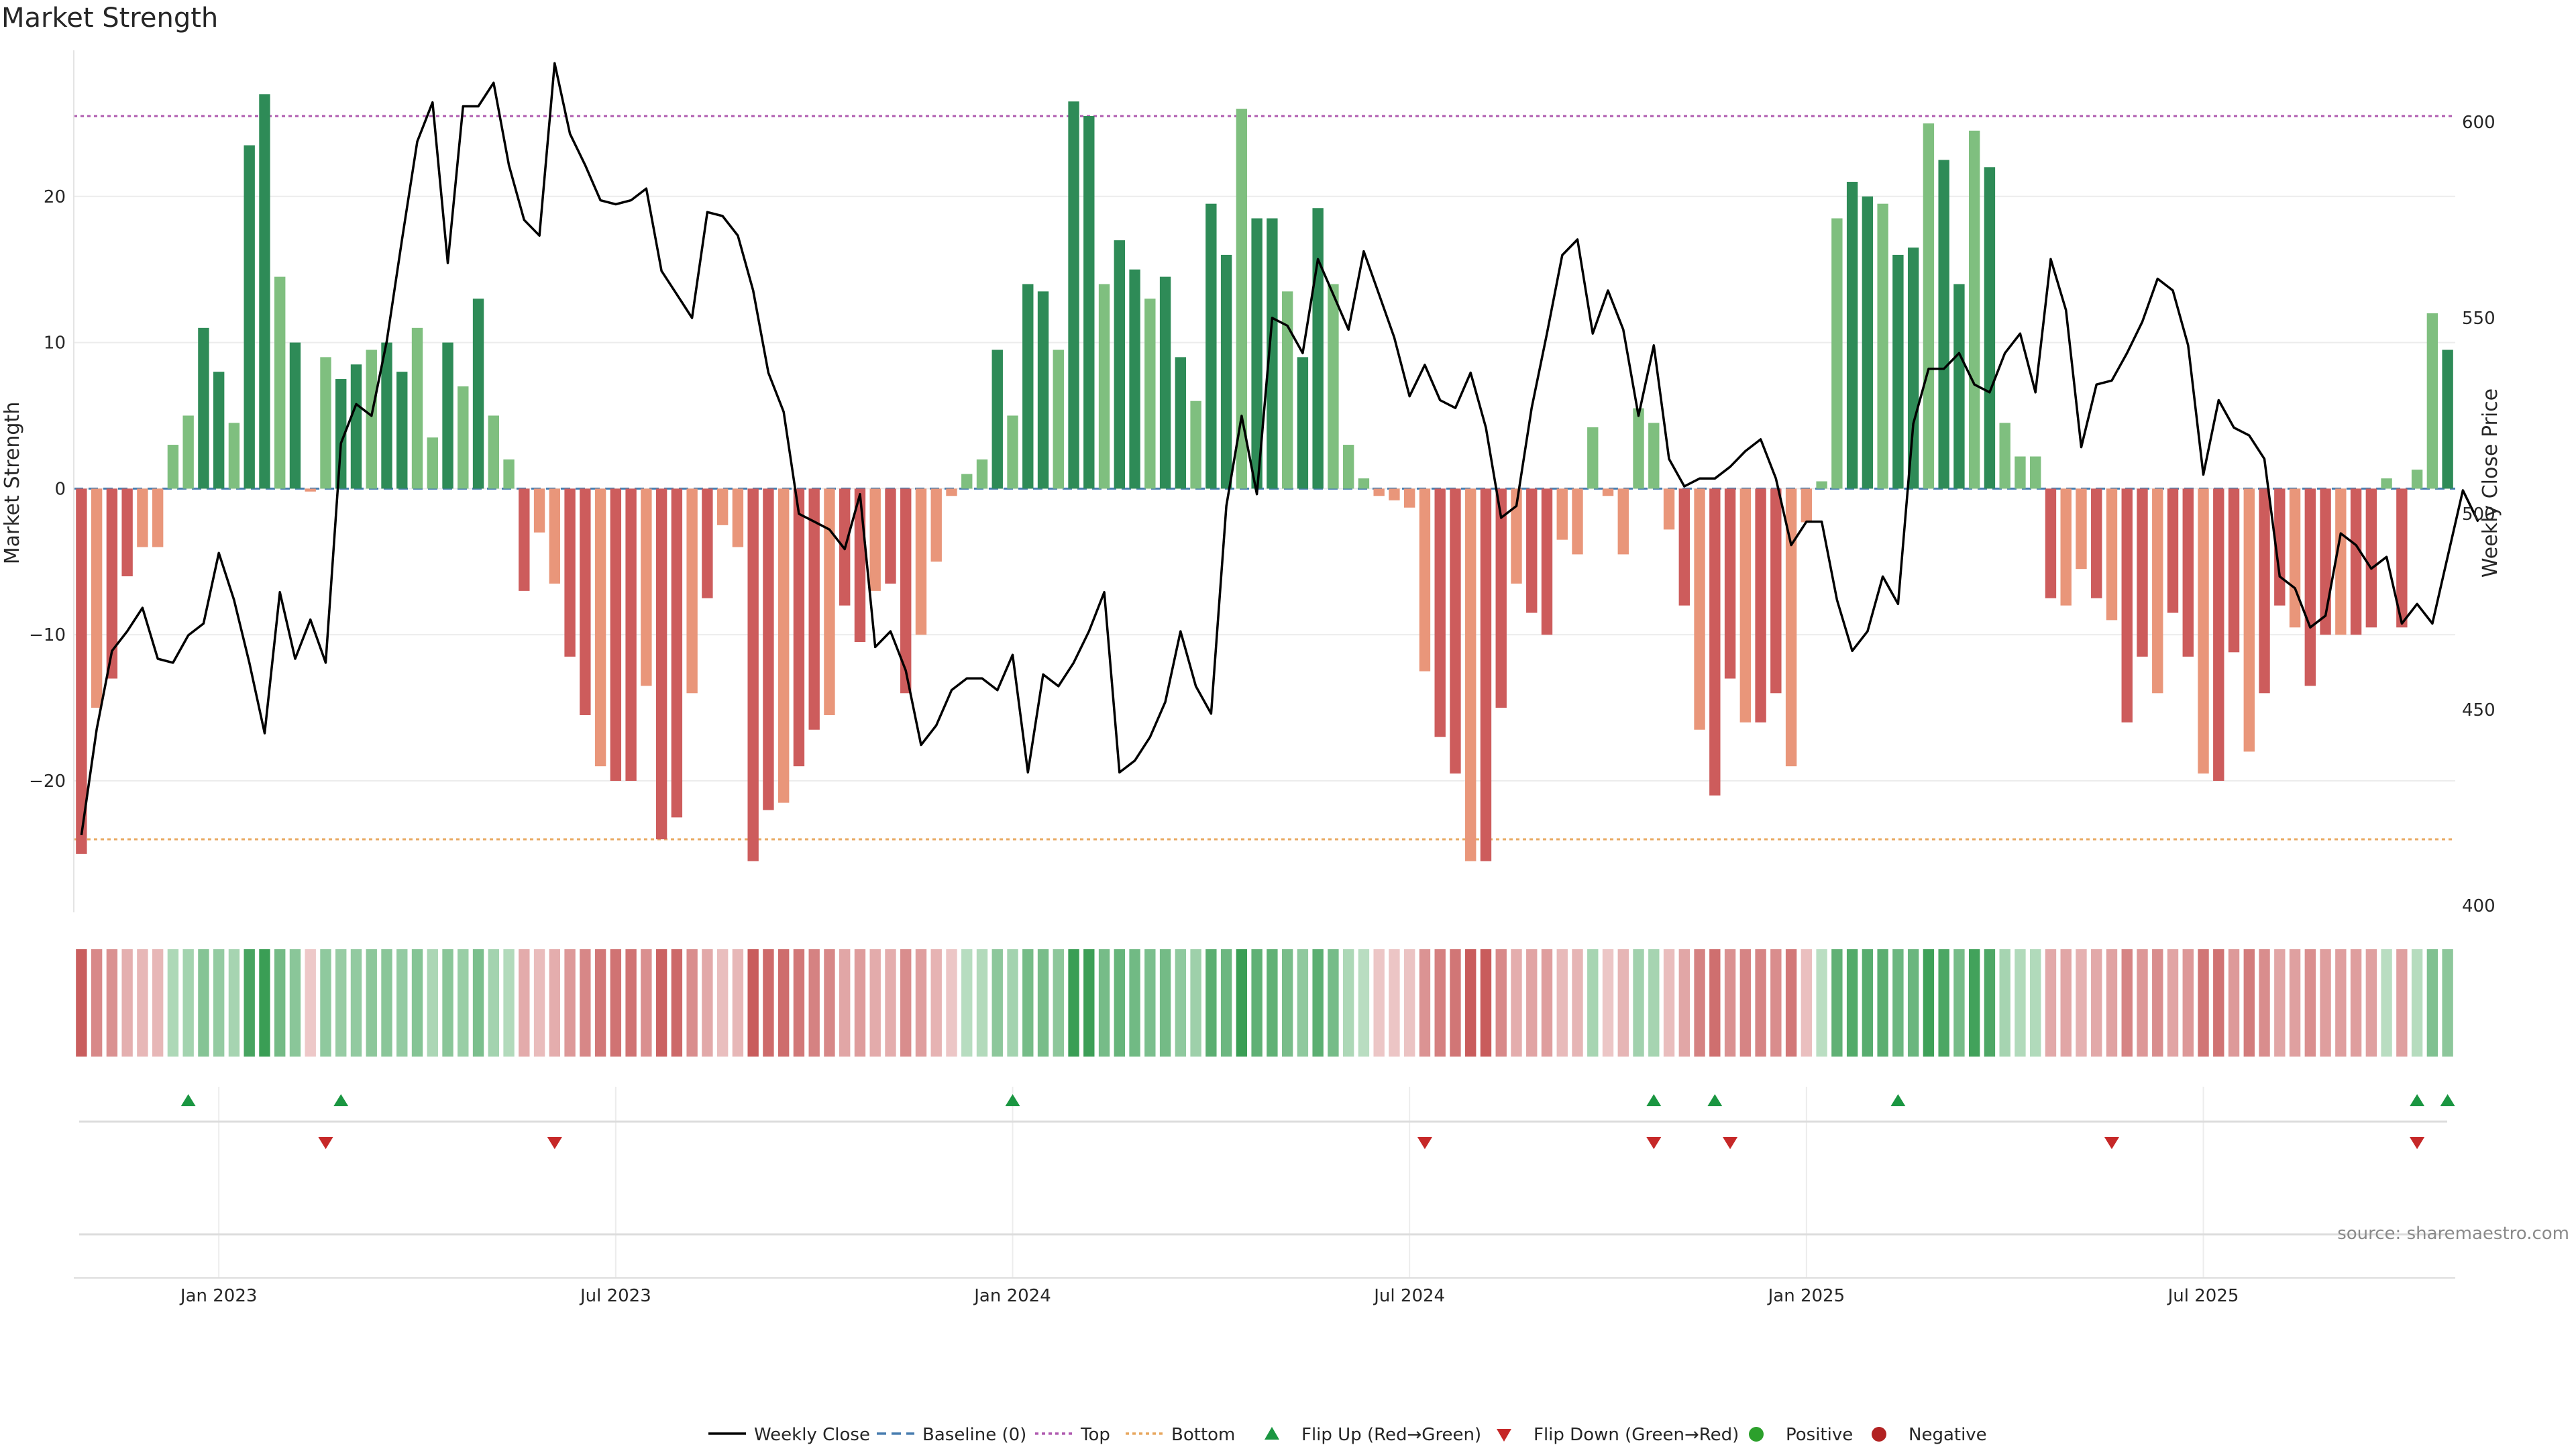 The height and width of the screenshot is (1449, 2576). Describe the element at coordinates (1819, 1435) in the screenshot. I see `legend-label: Positive` at that location.